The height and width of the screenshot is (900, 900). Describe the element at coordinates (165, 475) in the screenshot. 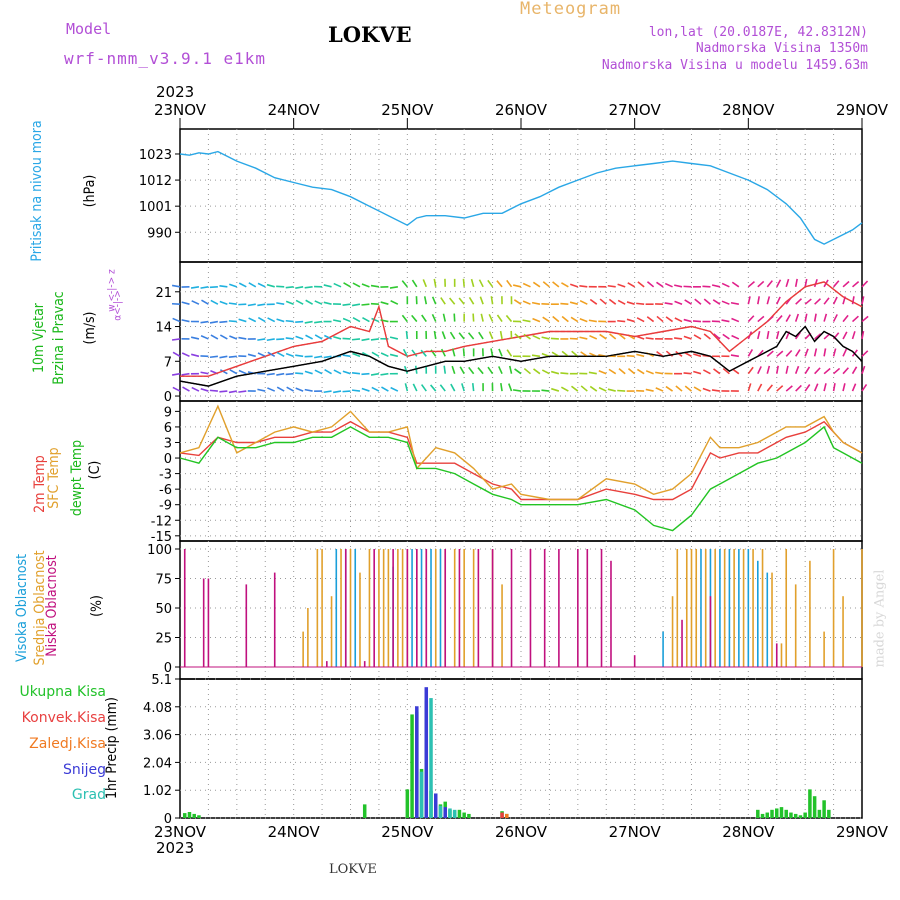

I see `y-tick-label: -3` at that location.